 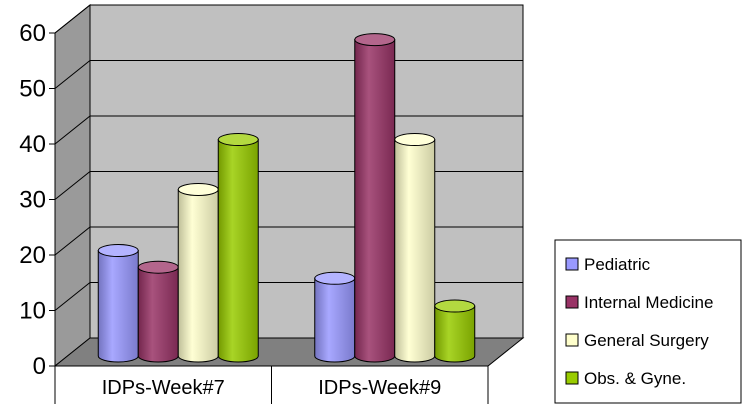 What do you see at coordinates (32, 144) in the screenshot?
I see `y-tick-label: 40` at bounding box center [32, 144].